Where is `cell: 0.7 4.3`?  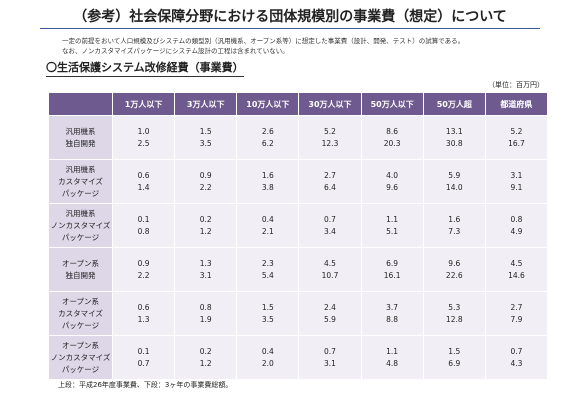 cell: 0.7 4.3 is located at coordinates (516, 357).